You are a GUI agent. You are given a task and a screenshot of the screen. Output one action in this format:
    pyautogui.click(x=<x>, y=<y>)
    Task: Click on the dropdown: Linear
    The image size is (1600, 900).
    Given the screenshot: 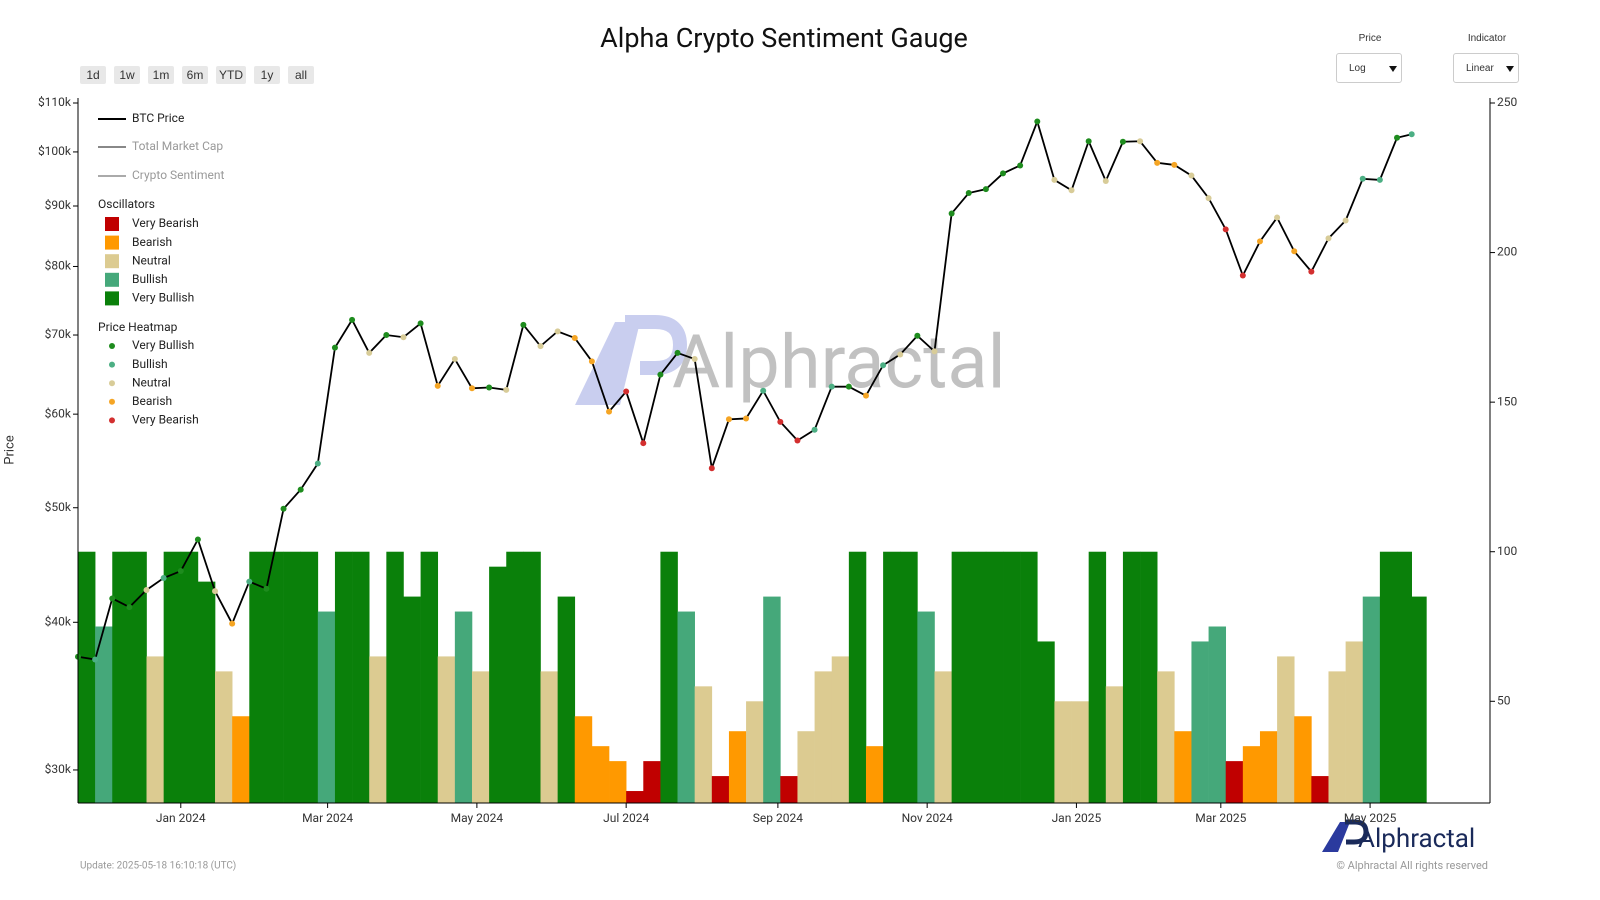 What is the action you would take?
    pyautogui.click(x=1486, y=68)
    